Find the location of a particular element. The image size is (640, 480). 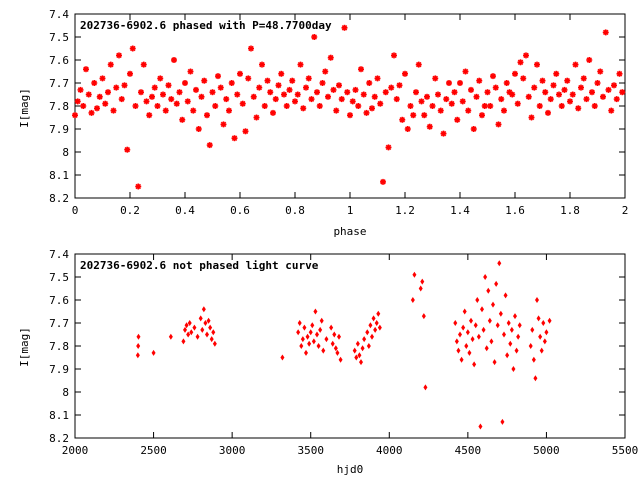

y-tick-label: 7.6 is located at coordinates (59, 60).